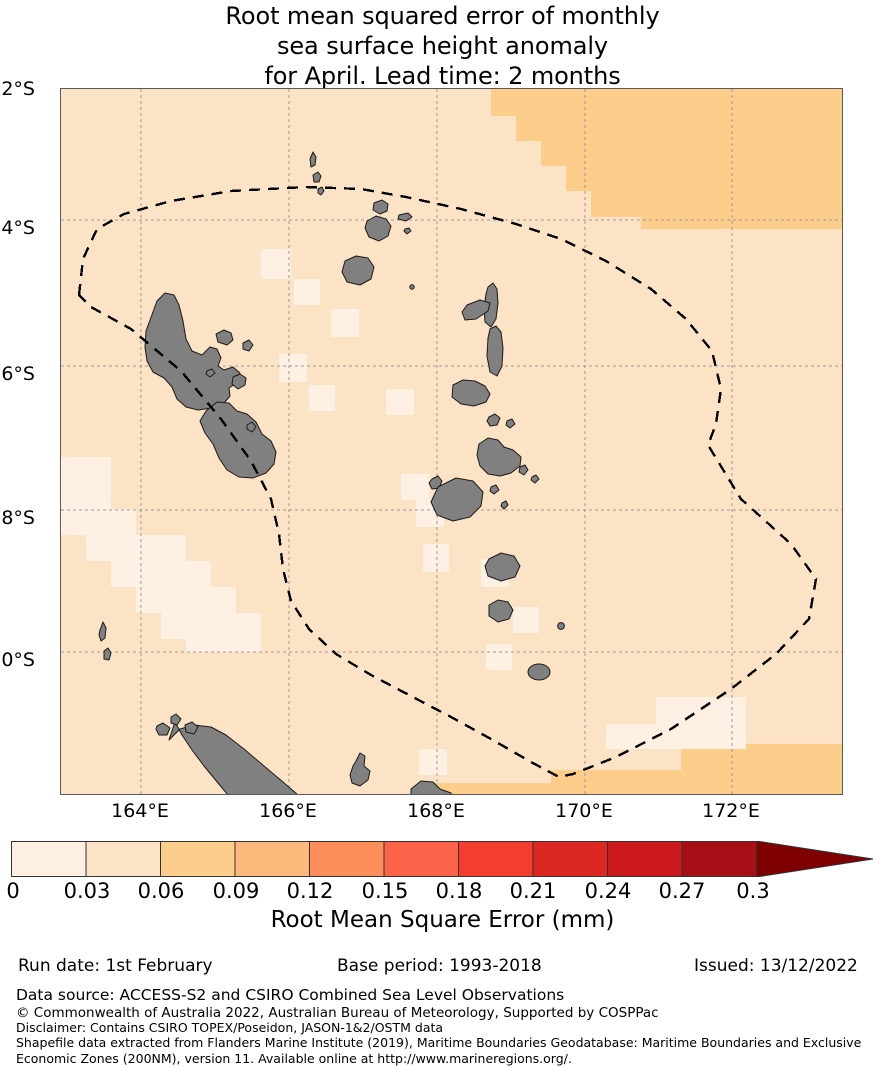  What do you see at coordinates (275, 707) in the screenshot?
I see `landmass` at bounding box center [275, 707].